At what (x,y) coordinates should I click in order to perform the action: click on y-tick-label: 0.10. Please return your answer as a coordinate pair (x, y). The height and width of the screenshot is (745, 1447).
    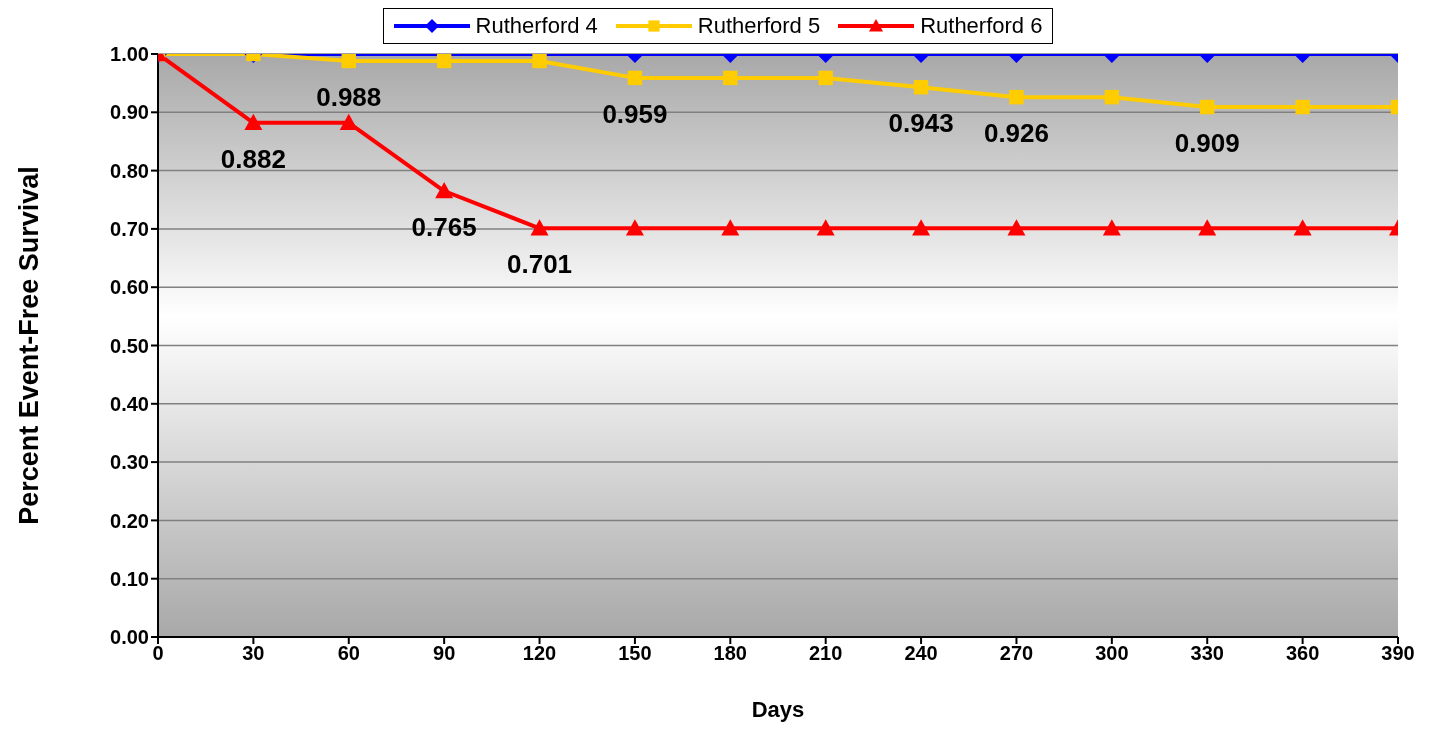
    Looking at the image, I should click on (129, 578).